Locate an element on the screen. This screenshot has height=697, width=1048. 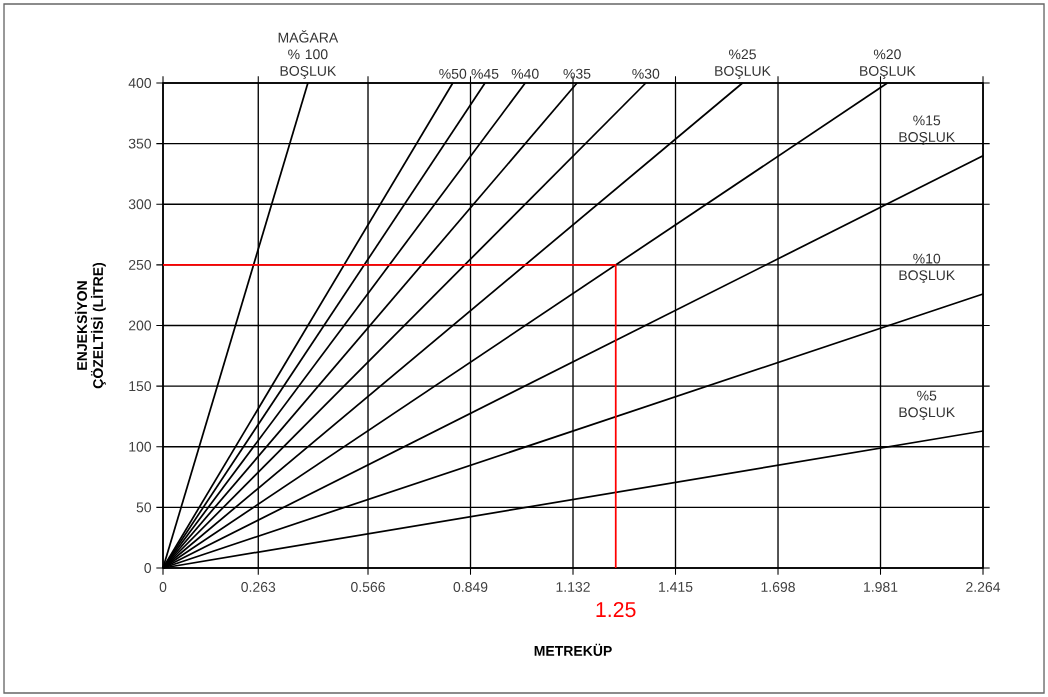
series-label: %40 is located at coordinates (525, 73).